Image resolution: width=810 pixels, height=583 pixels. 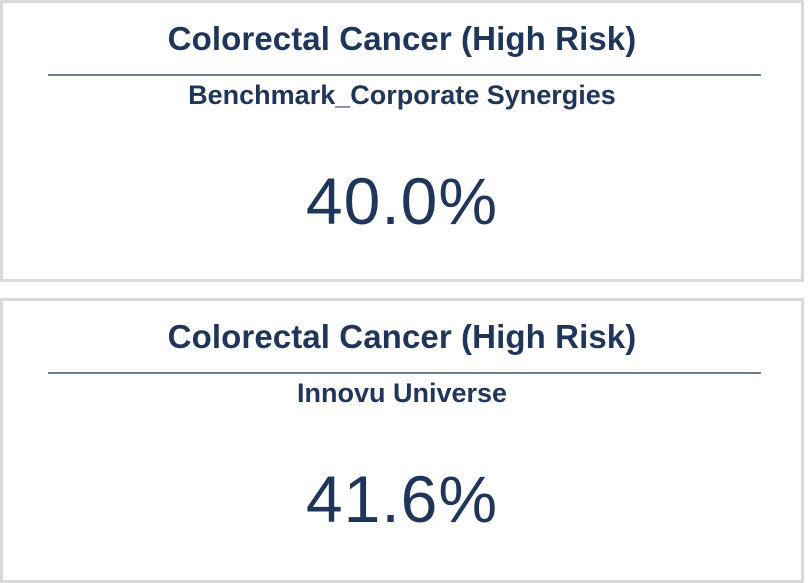 What do you see at coordinates (402, 201) in the screenshot?
I see `kpi-value: 40.0%` at bounding box center [402, 201].